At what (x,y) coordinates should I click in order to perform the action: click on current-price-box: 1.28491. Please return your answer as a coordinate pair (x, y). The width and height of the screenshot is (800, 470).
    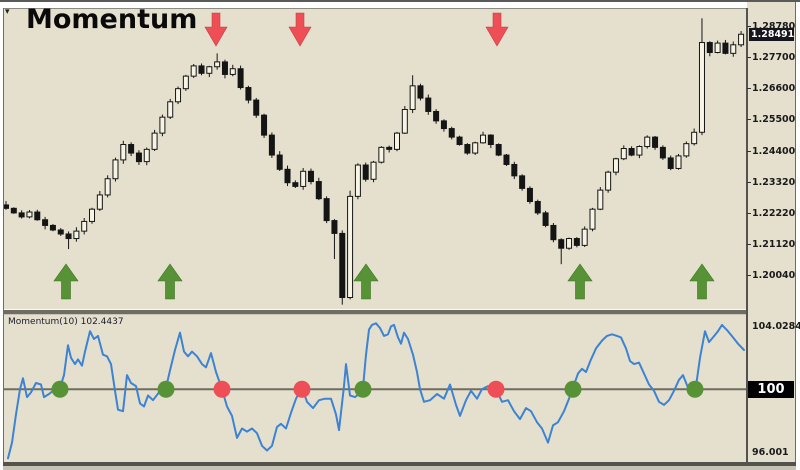
    Looking at the image, I should click on (772, 34).